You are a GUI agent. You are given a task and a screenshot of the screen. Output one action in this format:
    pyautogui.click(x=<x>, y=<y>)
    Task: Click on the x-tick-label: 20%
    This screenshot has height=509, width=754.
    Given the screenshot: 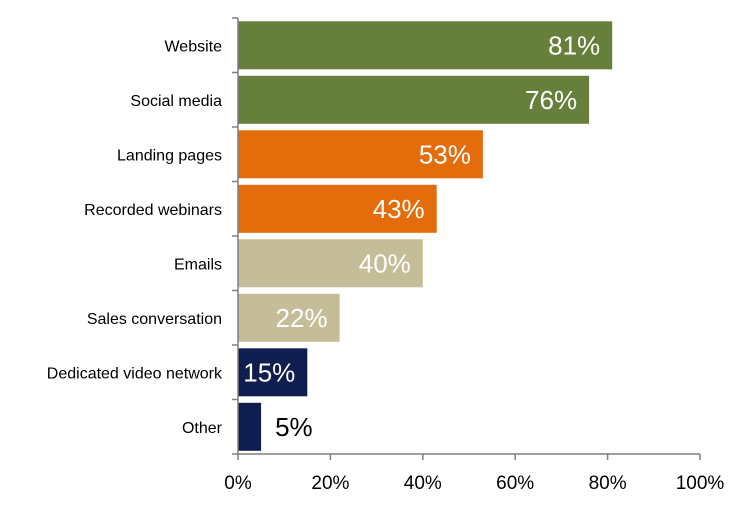 What is the action you would take?
    pyautogui.click(x=330, y=483)
    